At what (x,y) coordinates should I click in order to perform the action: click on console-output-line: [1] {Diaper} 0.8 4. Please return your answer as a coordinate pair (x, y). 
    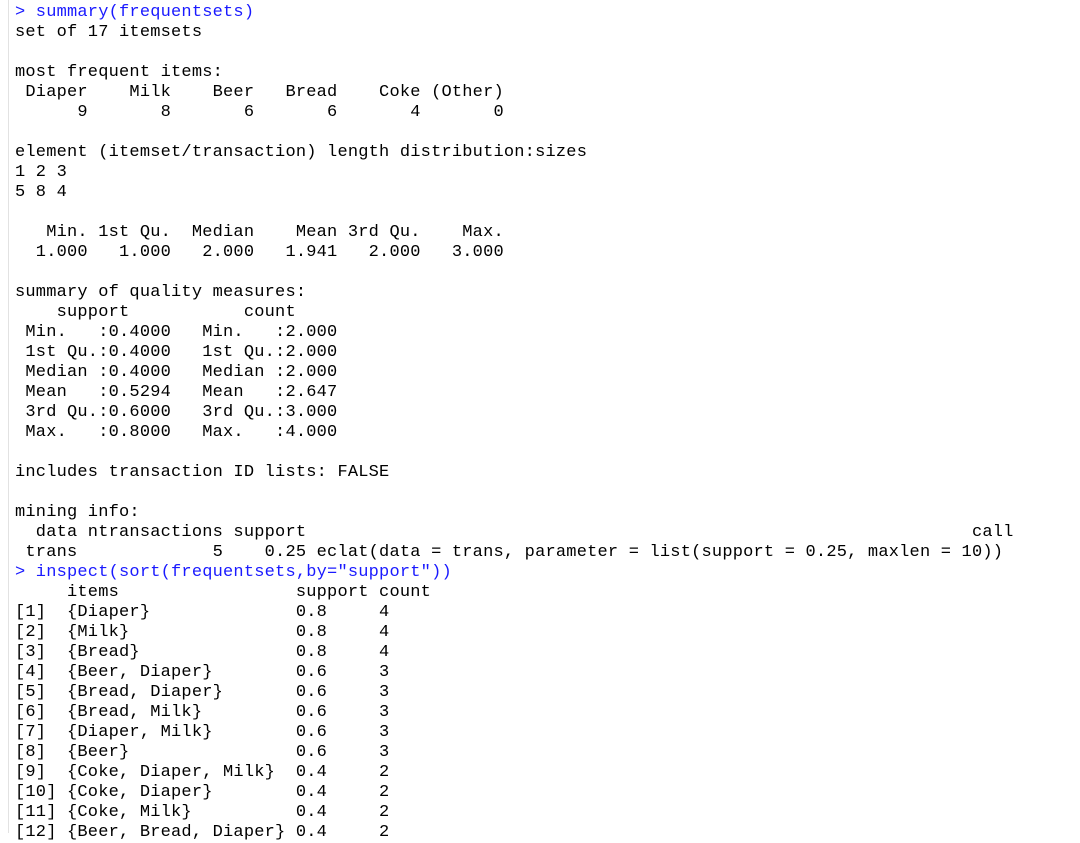
    Looking at the image, I should click on (202, 612).